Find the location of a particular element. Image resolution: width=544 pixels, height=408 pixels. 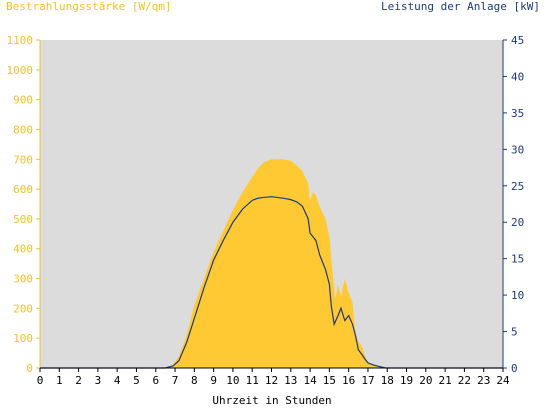

x-tick-label: 14 is located at coordinates (310, 380).